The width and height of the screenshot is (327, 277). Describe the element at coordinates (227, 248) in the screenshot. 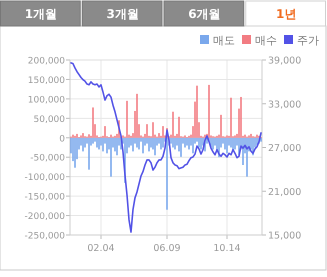

I see `x-tick-label: 10.14` at that location.